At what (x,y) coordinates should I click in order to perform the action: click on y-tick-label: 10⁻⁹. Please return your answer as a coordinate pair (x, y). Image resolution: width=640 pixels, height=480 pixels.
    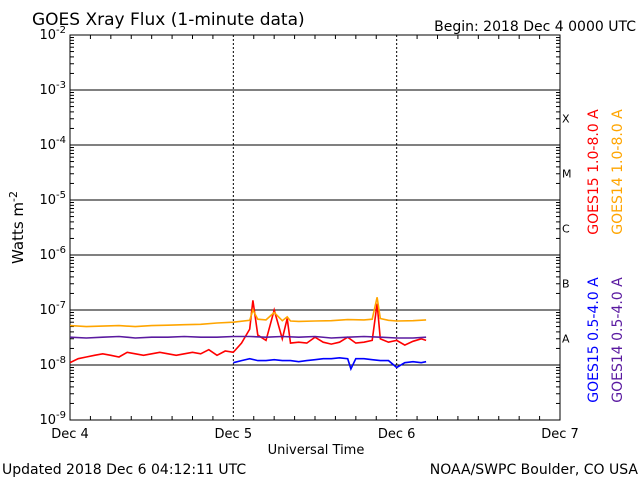
    Looking at the image, I should click on (52, 419).